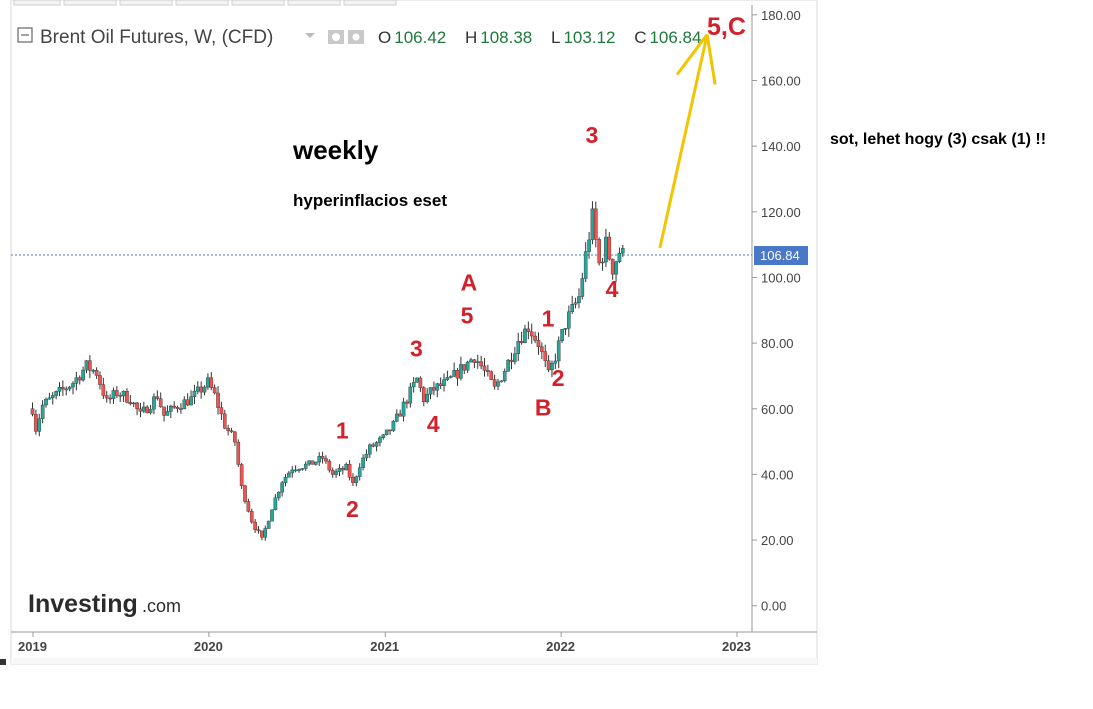 Image resolution: width=1093 pixels, height=709 pixels. I want to click on low-value: 103.12, so click(589, 37).